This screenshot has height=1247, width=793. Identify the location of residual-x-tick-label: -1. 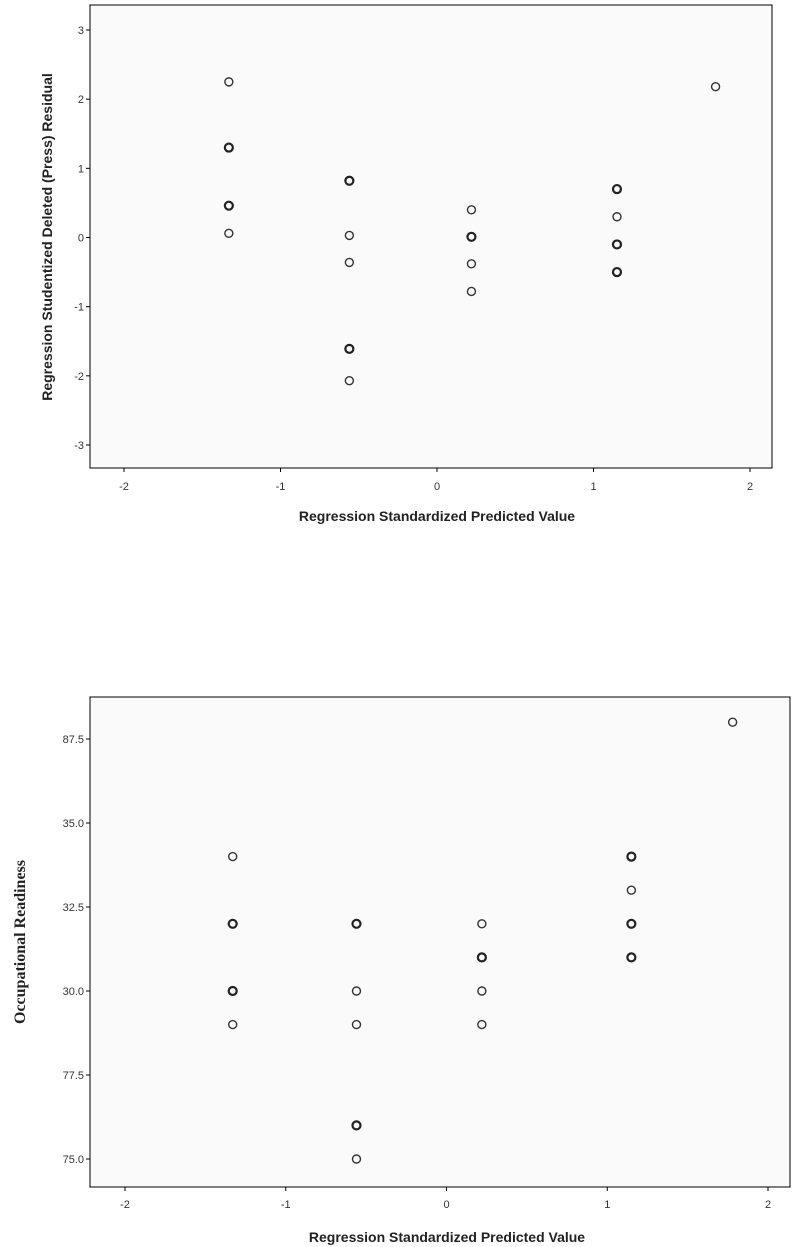
(281, 487).